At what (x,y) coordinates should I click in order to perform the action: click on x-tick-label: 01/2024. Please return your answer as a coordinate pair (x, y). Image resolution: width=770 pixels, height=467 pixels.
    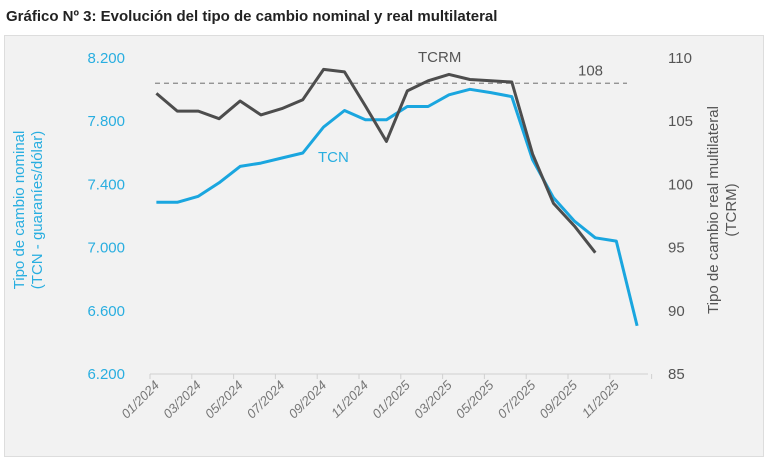
    Looking at the image, I should click on (140, 400).